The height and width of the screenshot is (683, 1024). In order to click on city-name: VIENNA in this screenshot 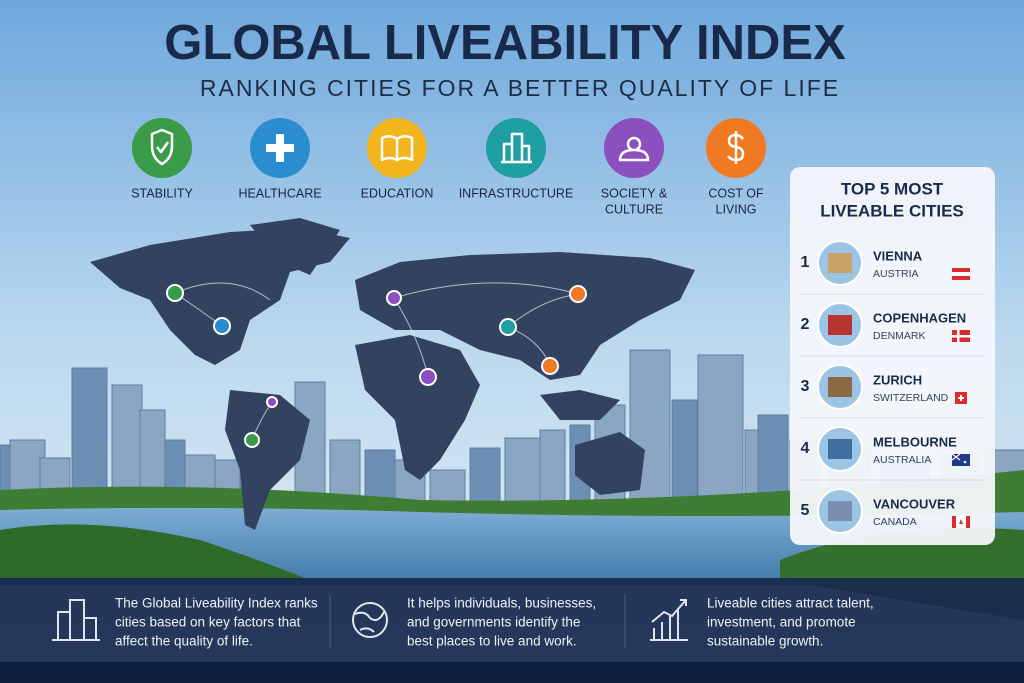, I will do `click(898, 255)`.